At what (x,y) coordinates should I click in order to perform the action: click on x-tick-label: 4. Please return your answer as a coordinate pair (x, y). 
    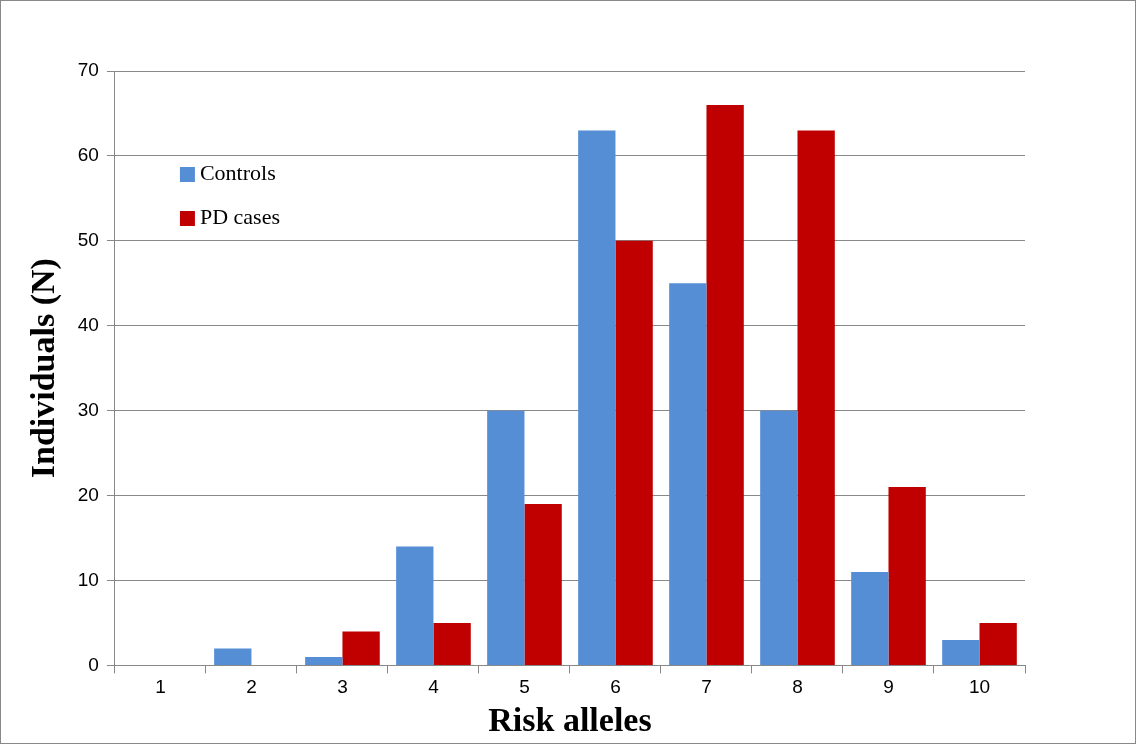
    Looking at the image, I should click on (434, 687).